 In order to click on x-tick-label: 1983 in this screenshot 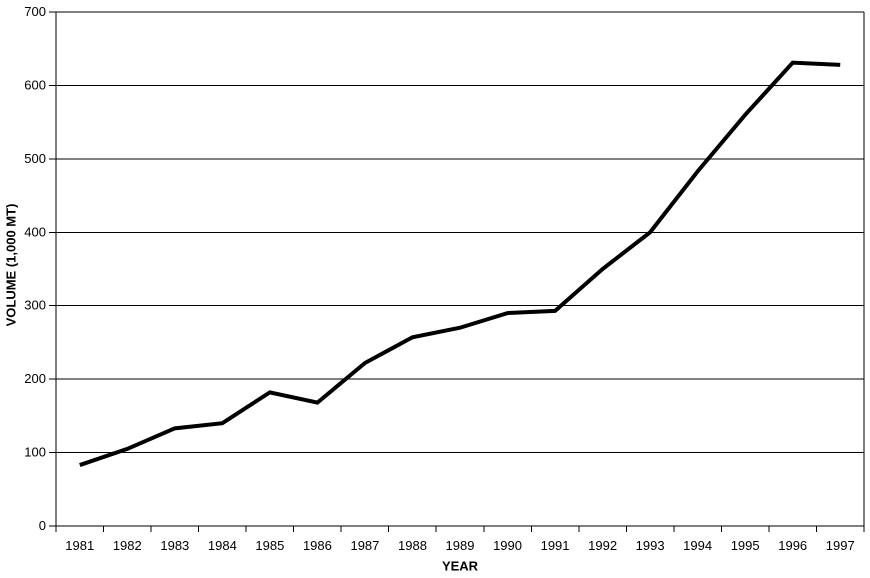, I will do `click(174, 545)`.